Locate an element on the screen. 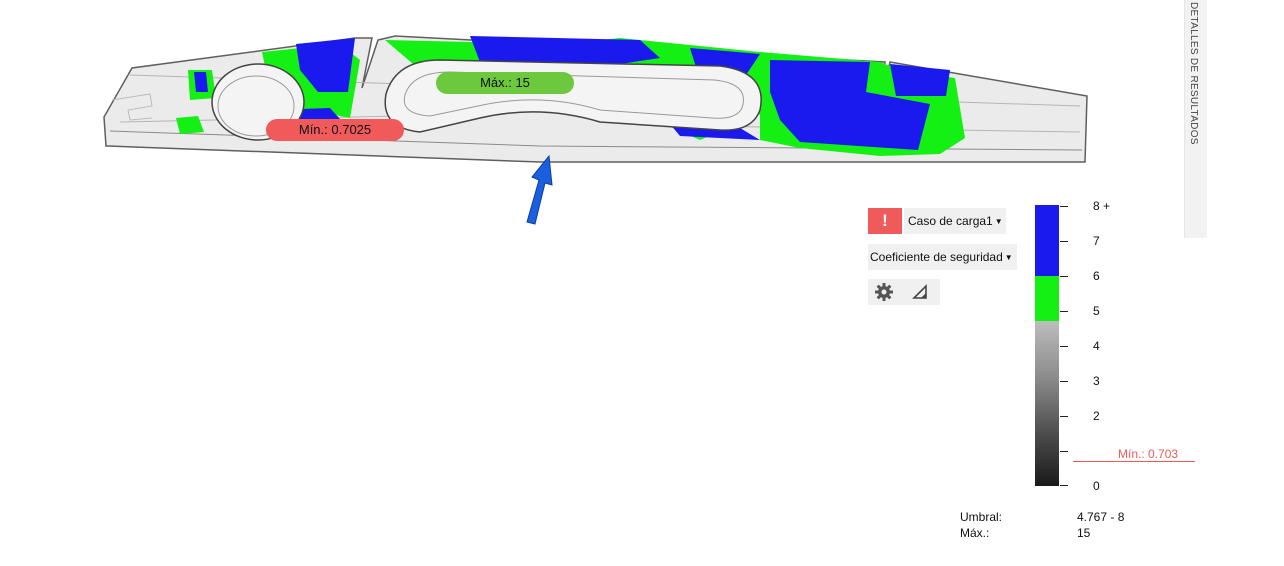 The image size is (1284, 566). max-value: 15 is located at coordinates (1084, 533).